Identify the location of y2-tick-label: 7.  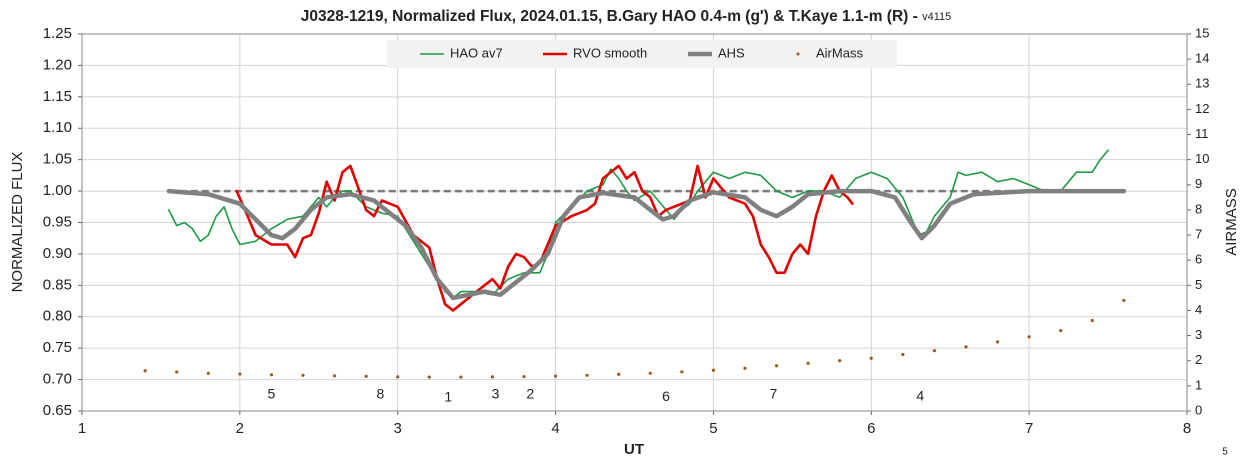
(1198, 234).